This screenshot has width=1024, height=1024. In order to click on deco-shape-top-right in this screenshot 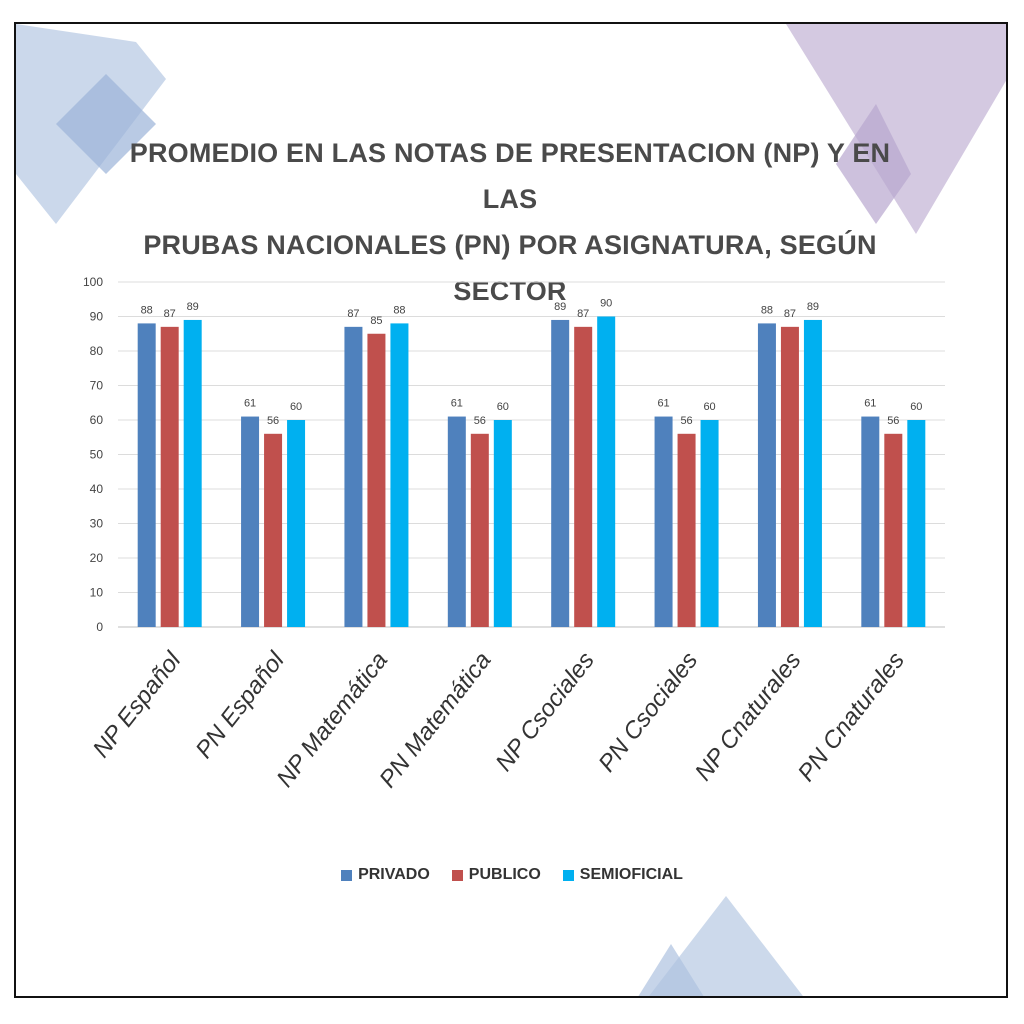, I will do `click(896, 129)`.